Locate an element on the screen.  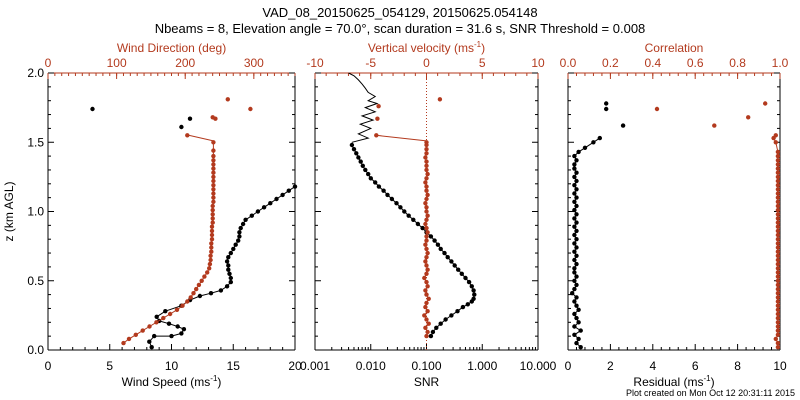
x-top-tick-label: 0.4 is located at coordinates (652, 63).